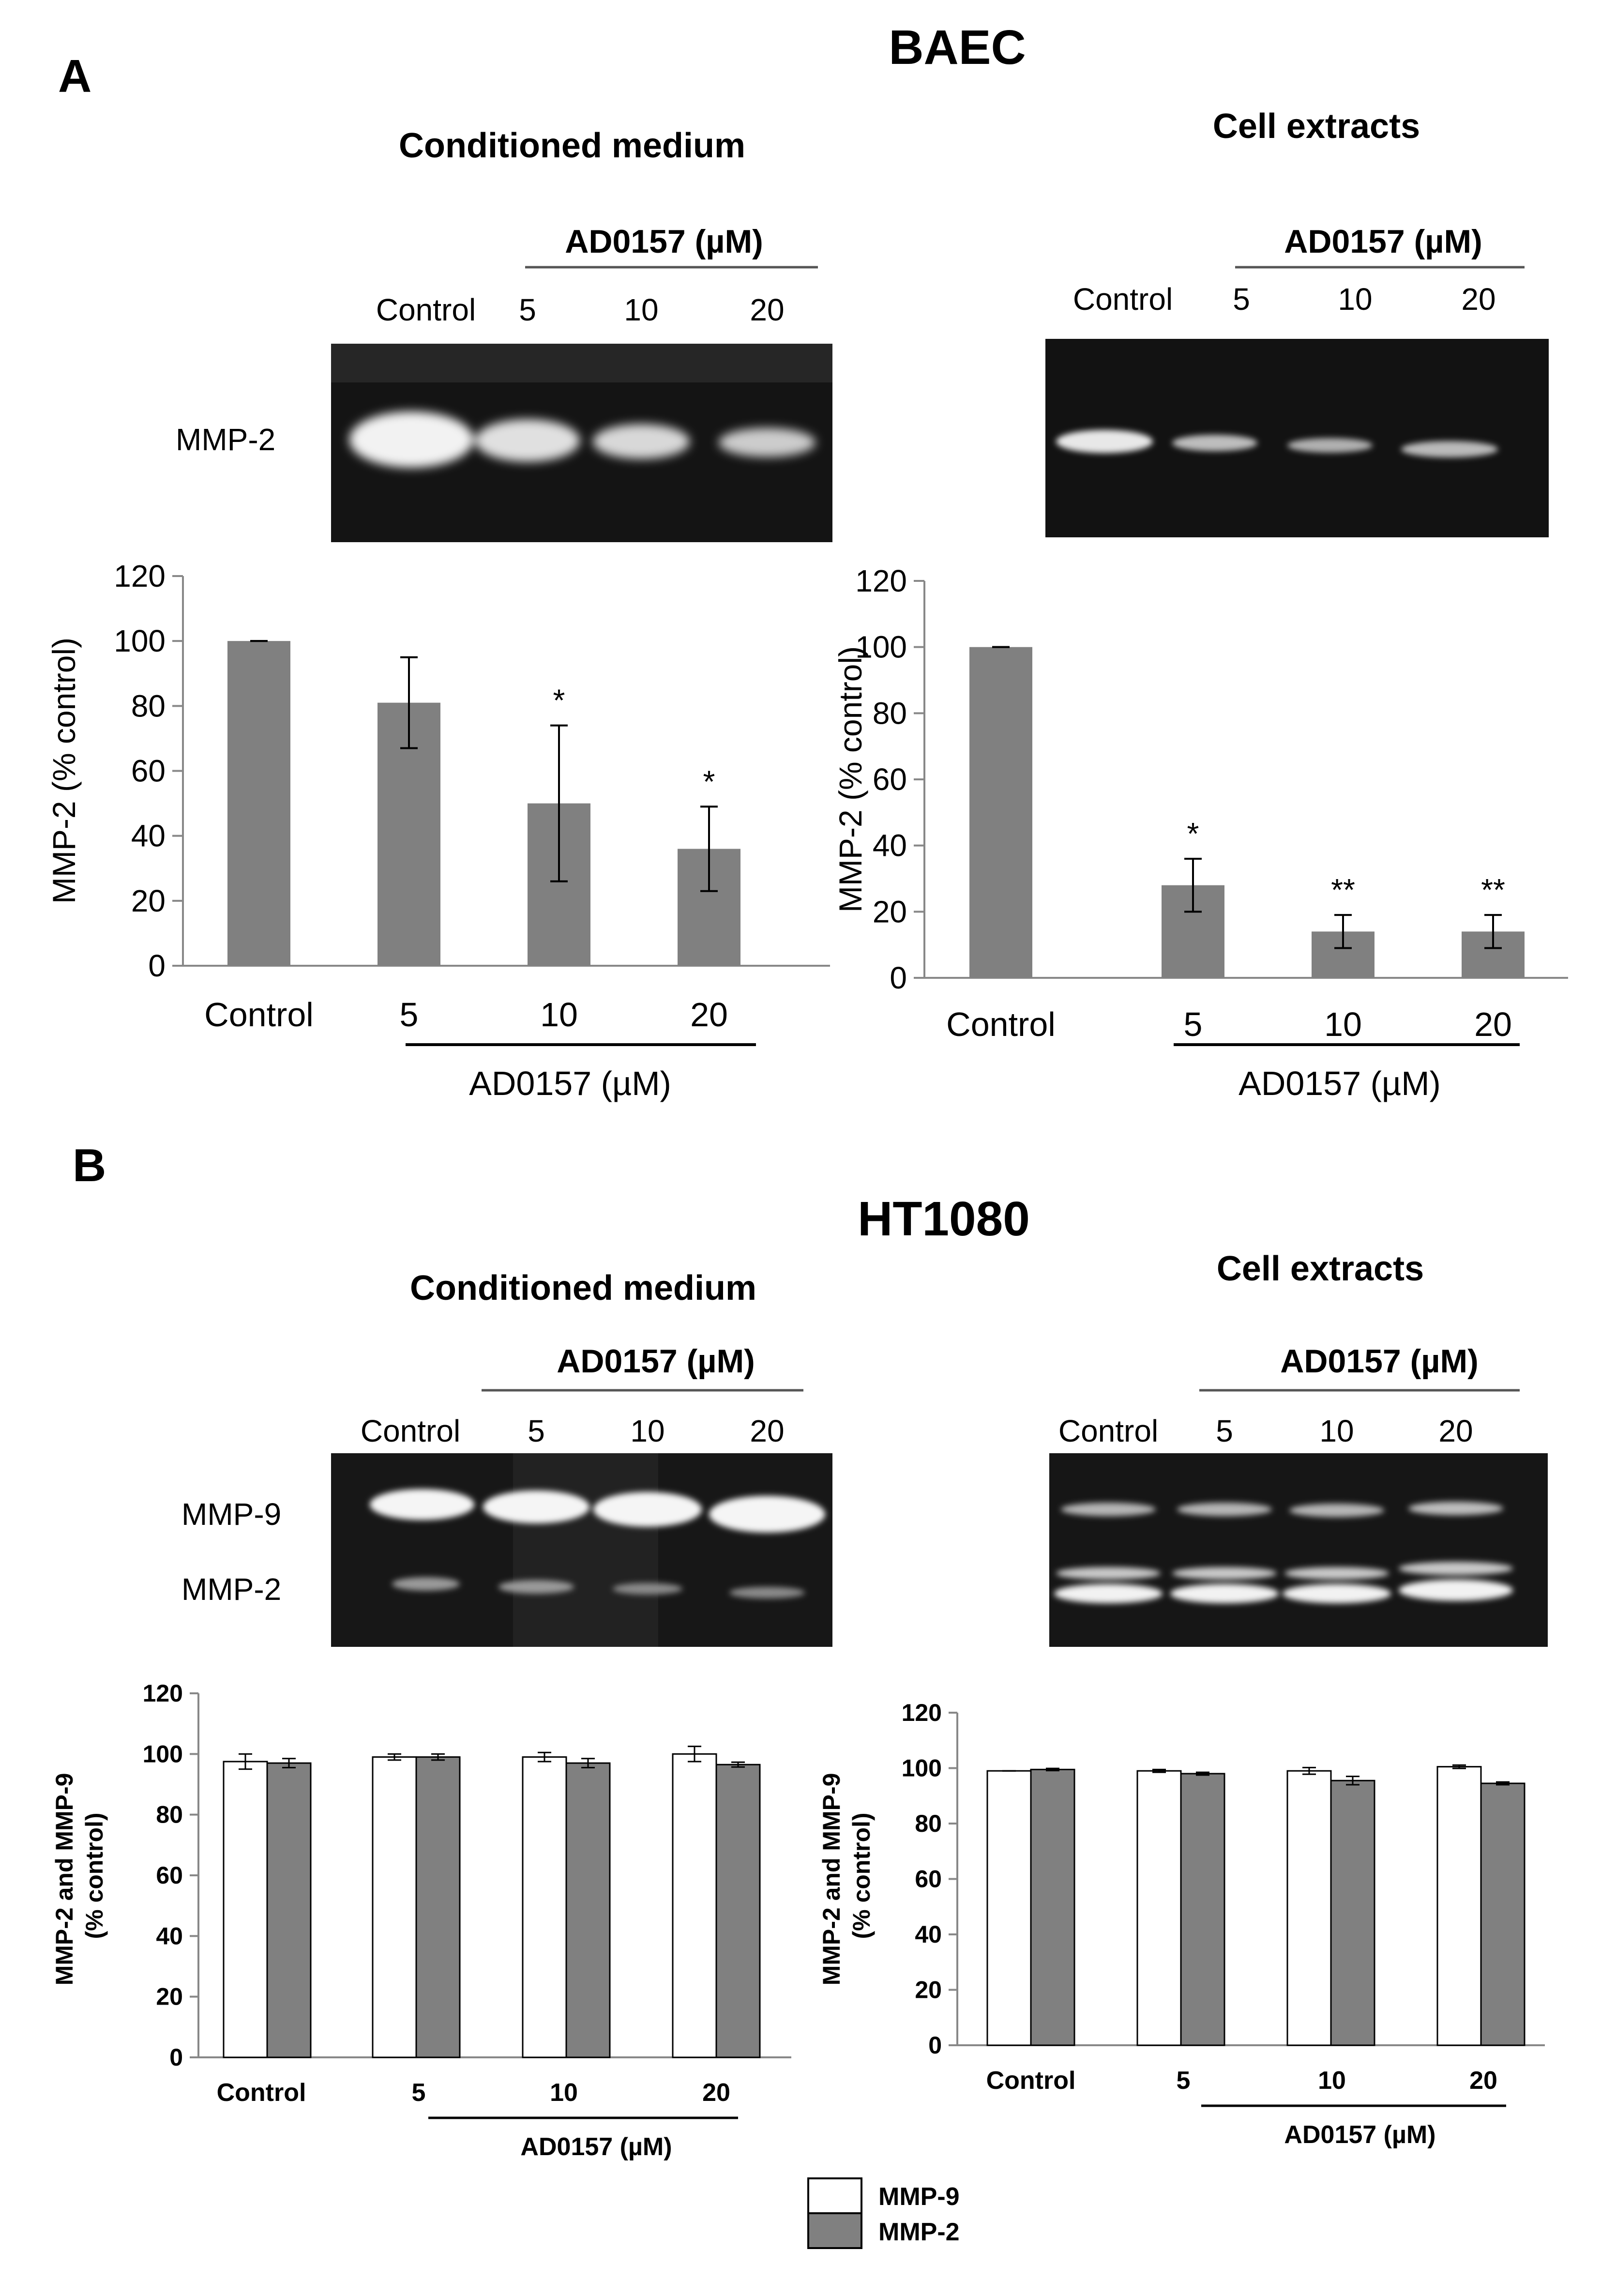 The image size is (1601, 2296). I want to click on gel-image-b-left, so click(581, 1550).